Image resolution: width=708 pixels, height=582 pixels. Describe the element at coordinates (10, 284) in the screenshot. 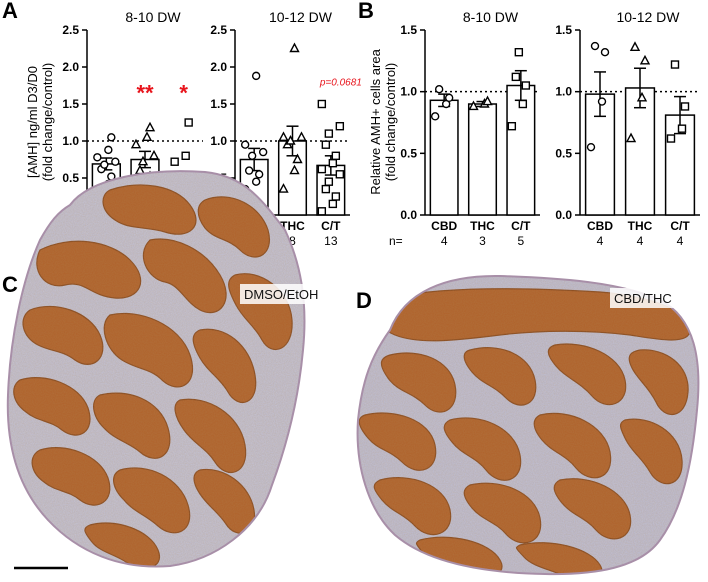

I see `panel-label-c: C` at that location.